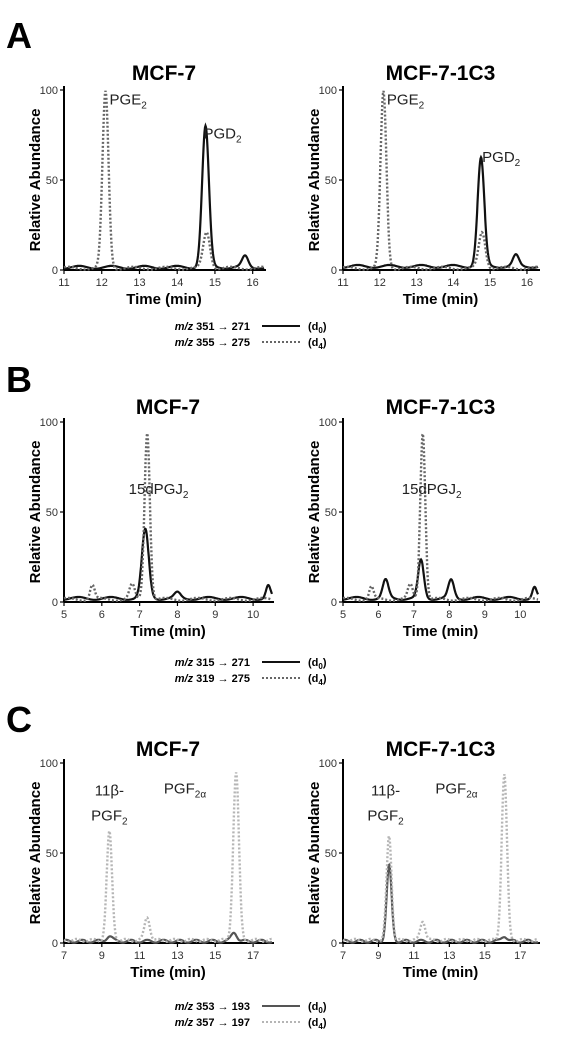 This screenshot has width=578, height=1050. Describe the element at coordinates (19, 379) in the screenshot. I see `panel-letter-b: B` at that location.